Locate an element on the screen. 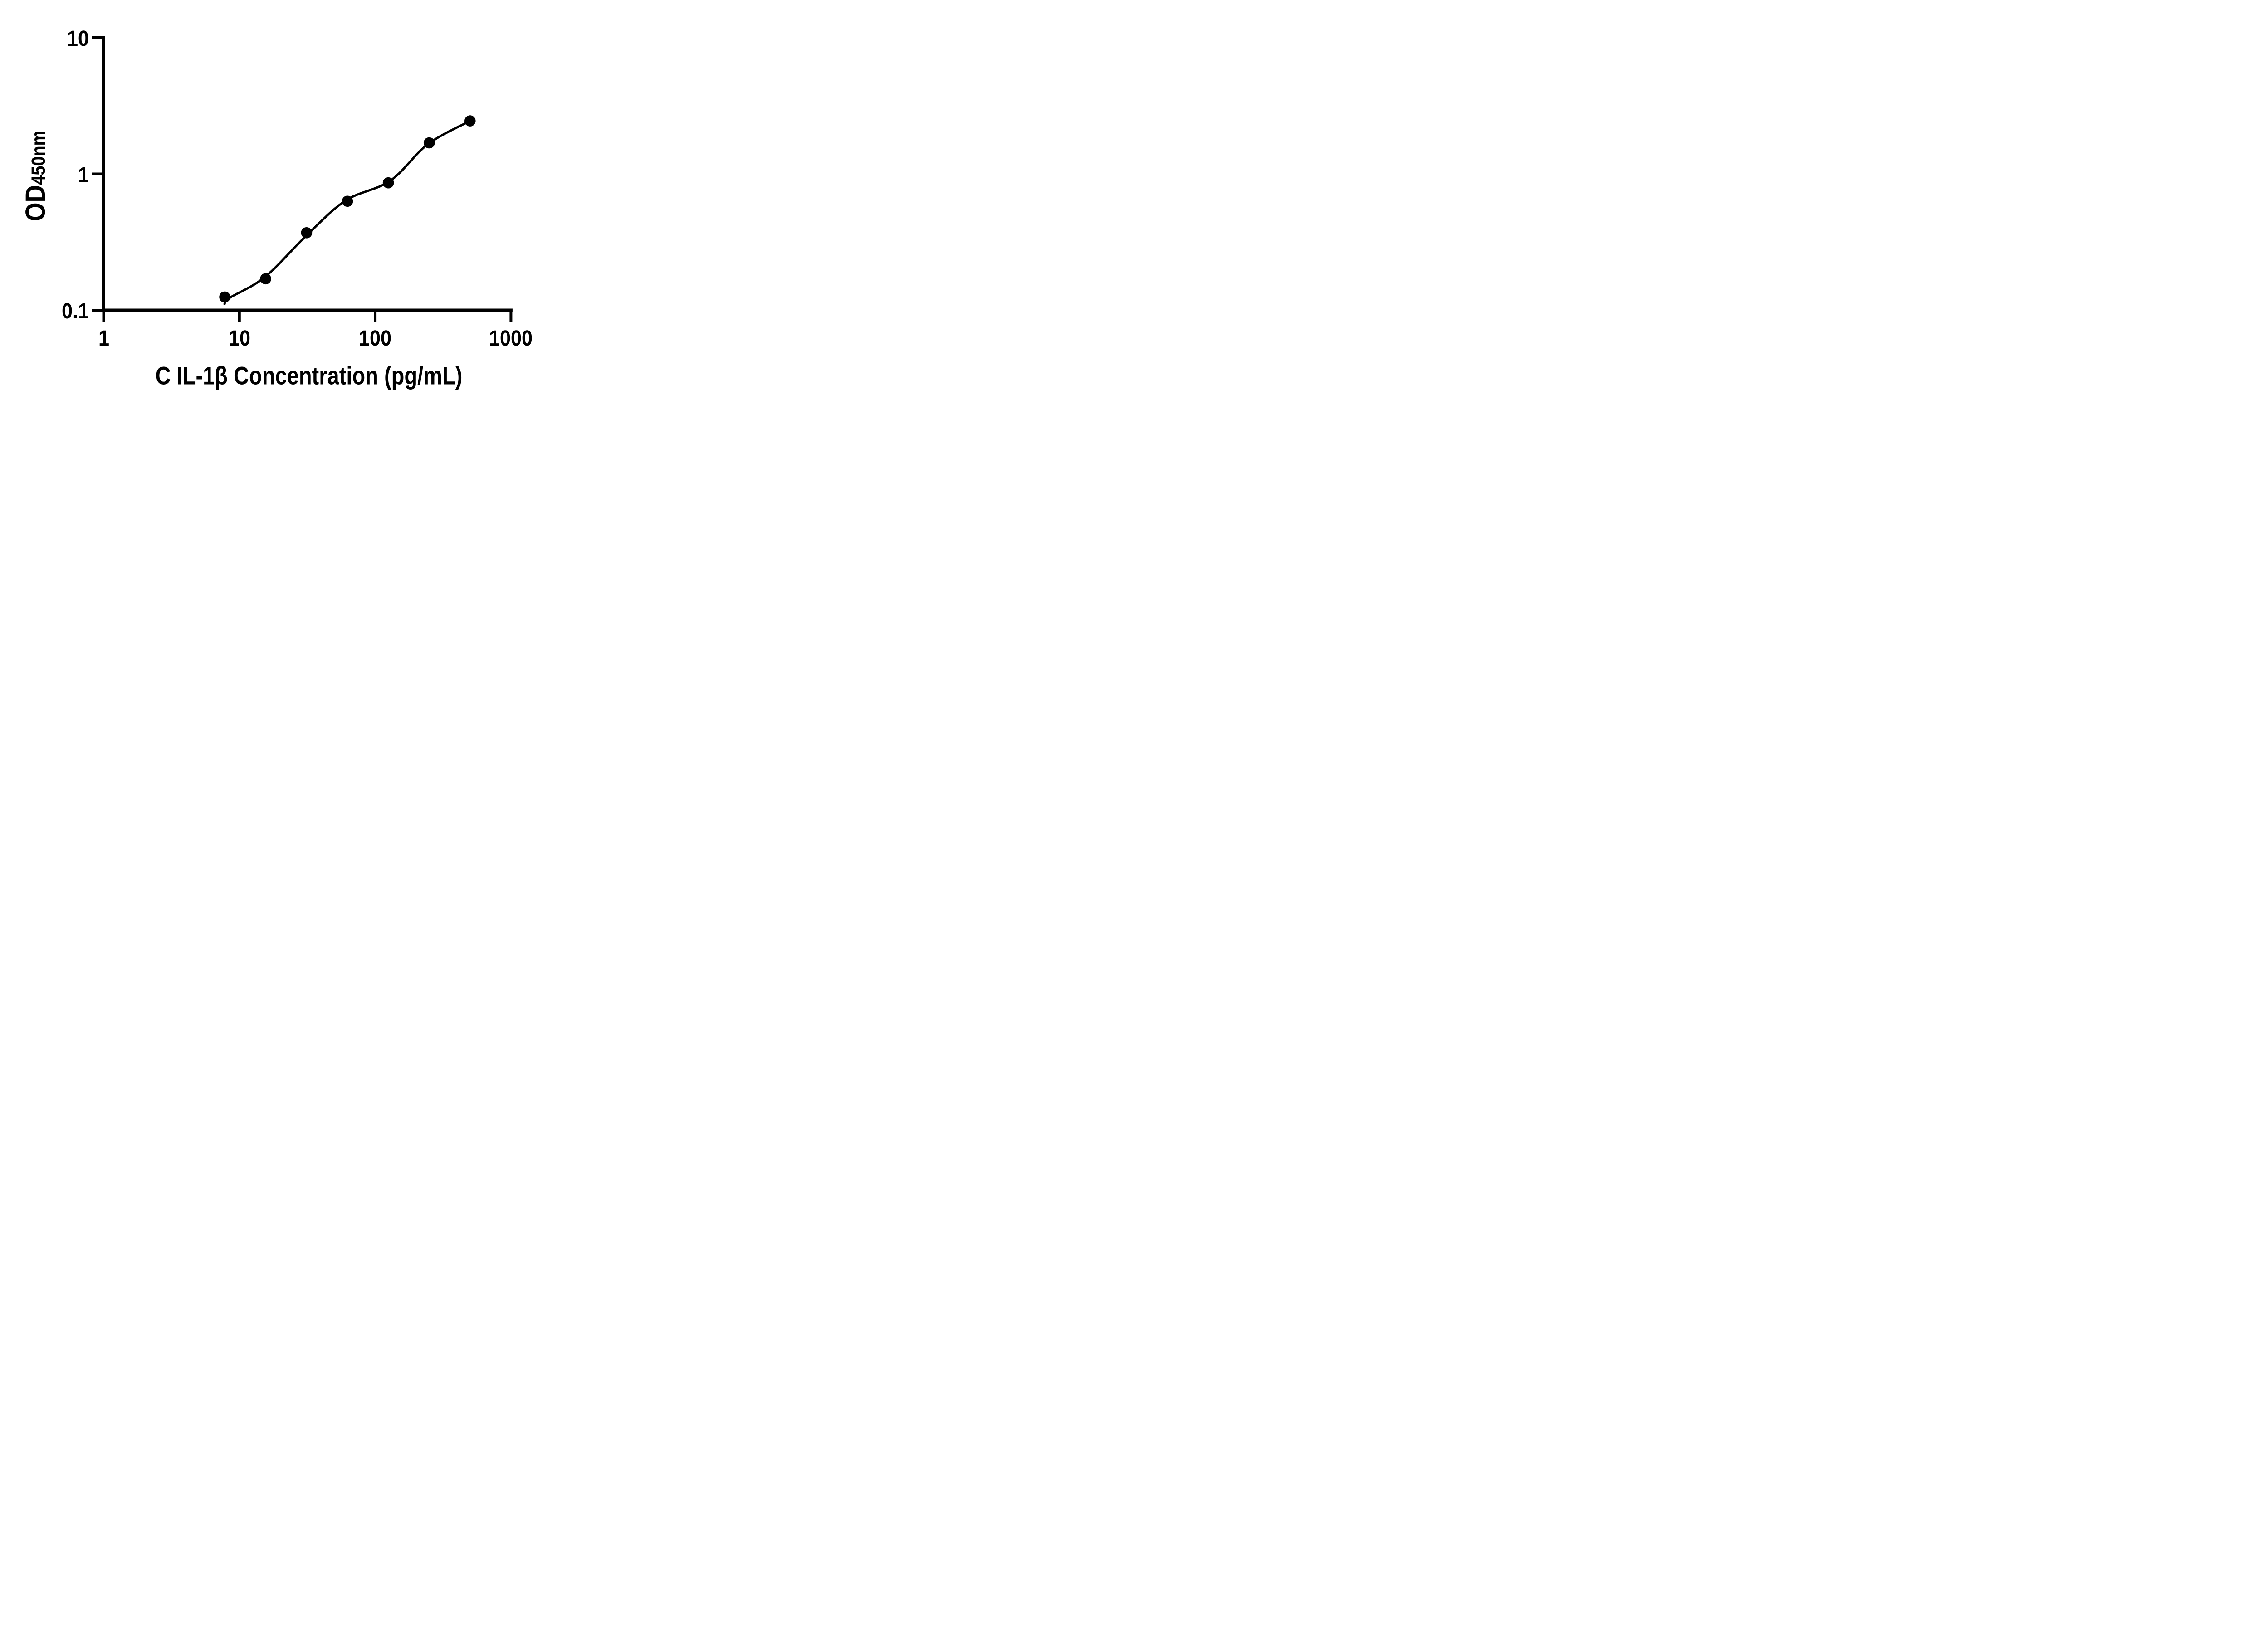 The height and width of the screenshot is (1638, 2268). axes-layer is located at coordinates (303, 179).